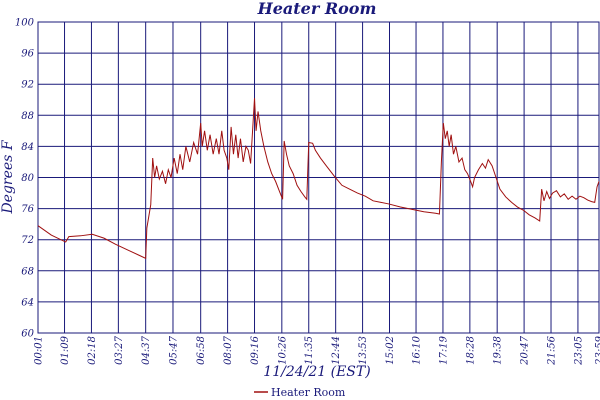 The height and width of the screenshot is (400, 600). What do you see at coordinates (255, 349) in the screenshot?
I see `x-tick-label: 09:16` at bounding box center [255, 349].